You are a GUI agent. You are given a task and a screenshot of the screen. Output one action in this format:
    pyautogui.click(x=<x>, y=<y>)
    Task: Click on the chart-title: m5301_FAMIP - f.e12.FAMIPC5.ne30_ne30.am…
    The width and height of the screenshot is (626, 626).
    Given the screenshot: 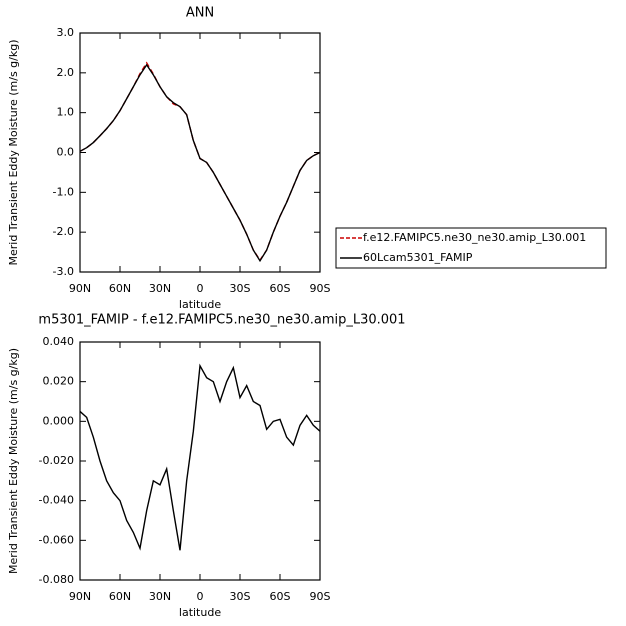 What is the action you would take?
    pyautogui.click(x=221, y=320)
    